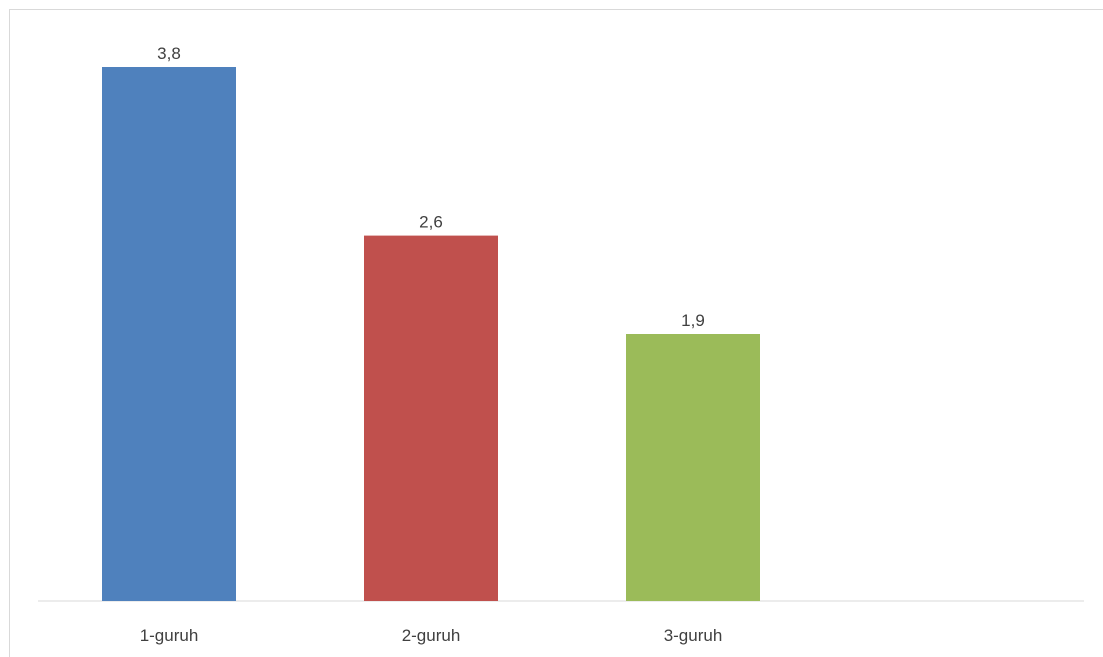  What do you see at coordinates (693, 467) in the screenshot?
I see `bar-3-guruh` at bounding box center [693, 467].